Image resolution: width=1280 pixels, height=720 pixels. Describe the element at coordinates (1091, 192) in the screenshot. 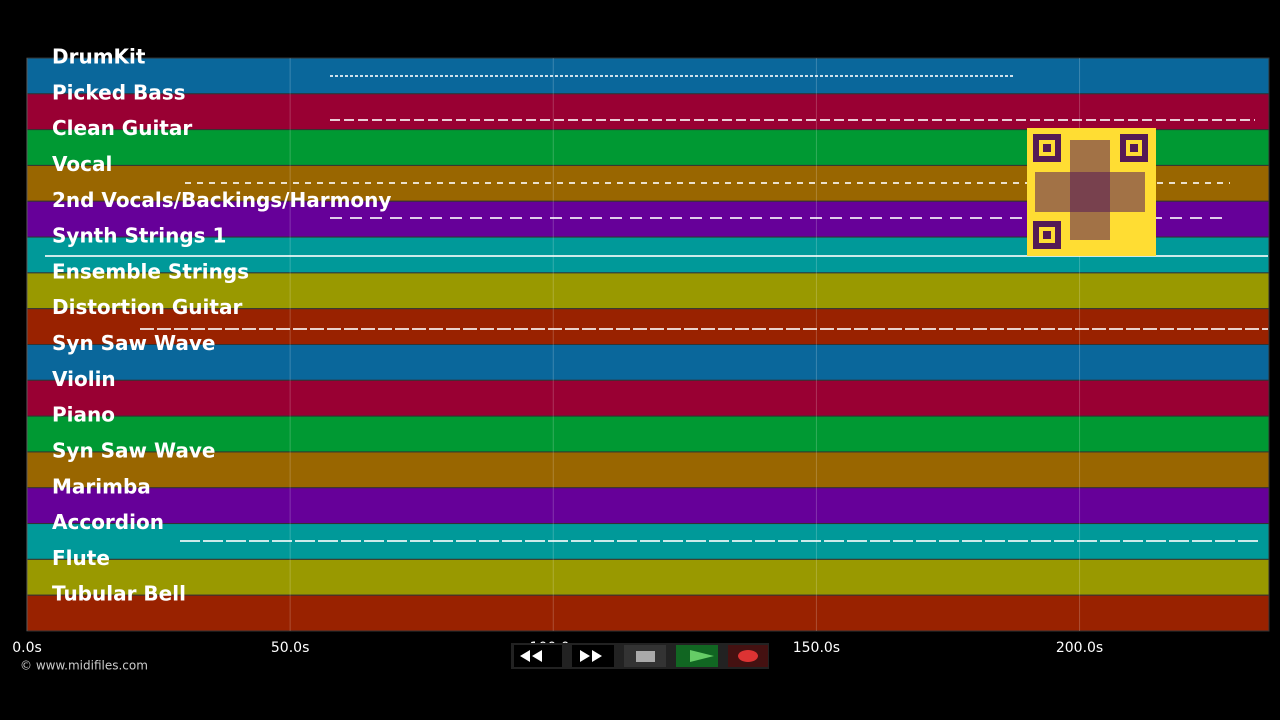

I see `qr-code` at that location.